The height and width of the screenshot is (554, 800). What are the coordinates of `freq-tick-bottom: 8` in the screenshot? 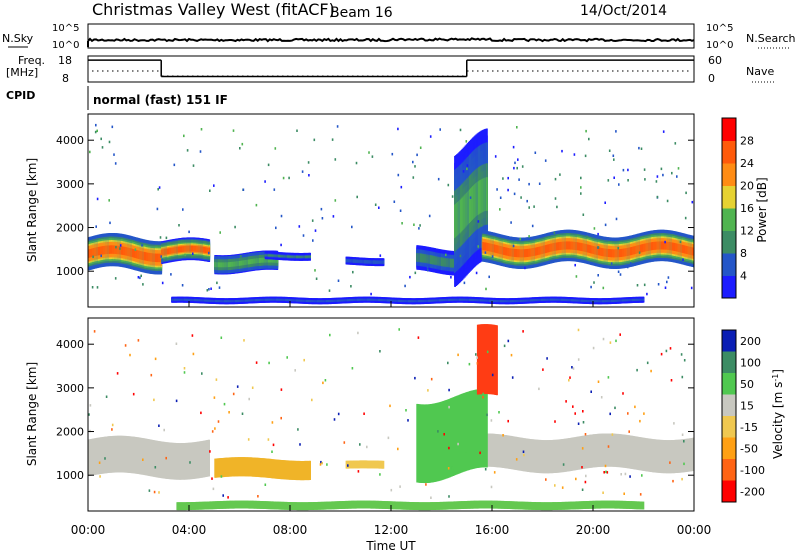 It's located at (65, 78).